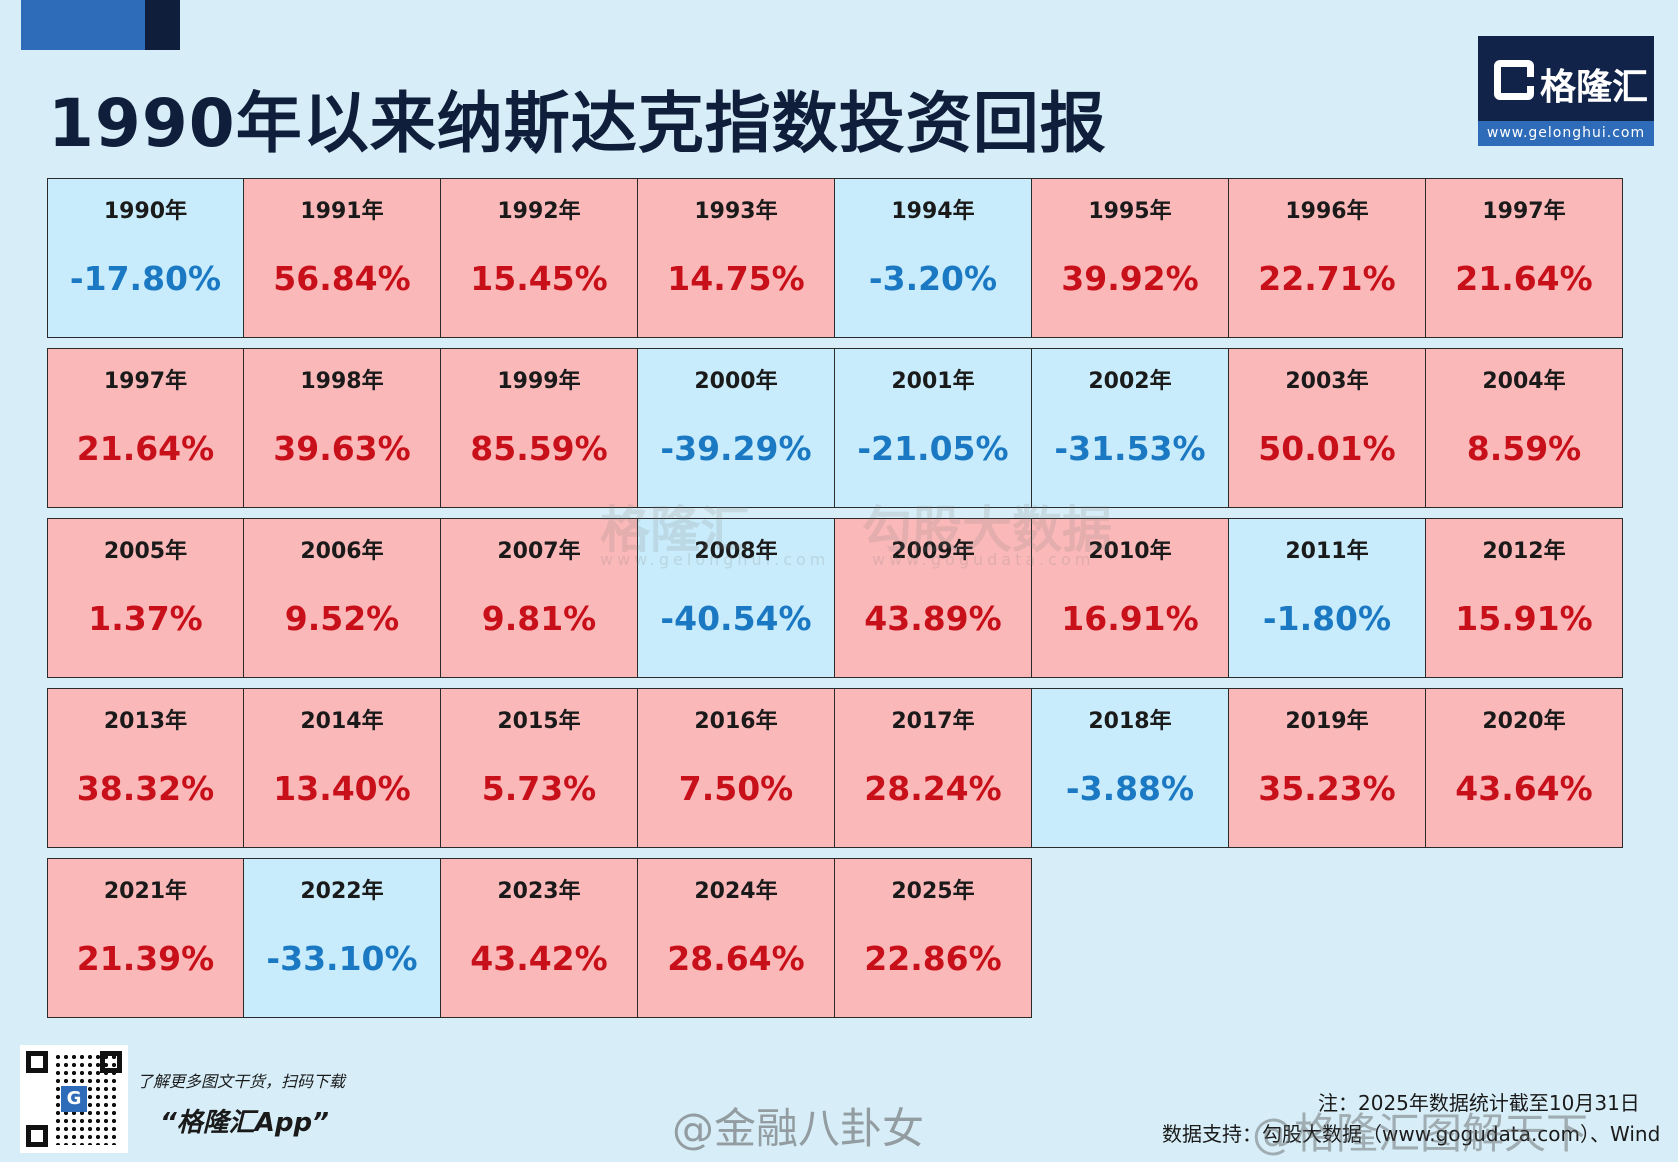 This screenshot has height=1162, width=1678. What do you see at coordinates (539, 721) in the screenshot?
I see `year-label: 2015年` at bounding box center [539, 721].